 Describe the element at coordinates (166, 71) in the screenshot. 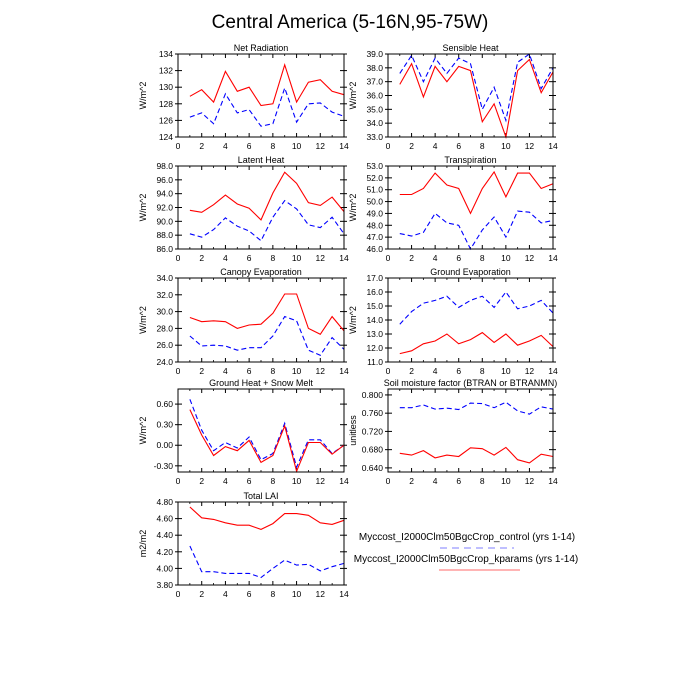

I see `y-tick-label: 132` at that location.